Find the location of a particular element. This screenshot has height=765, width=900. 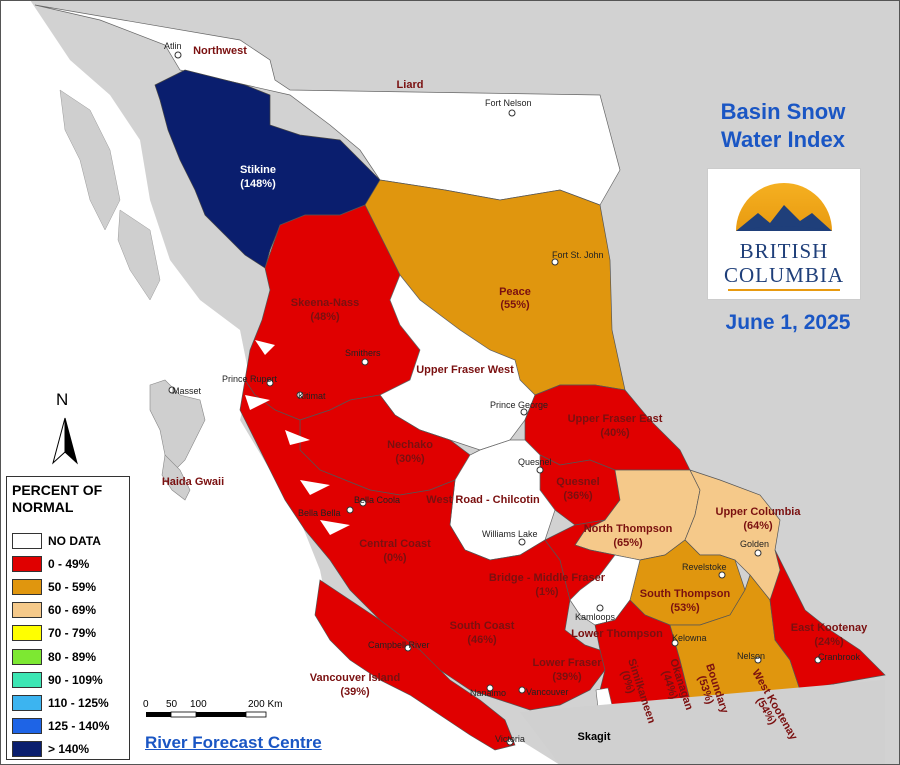

legend-label: > 140% is located at coordinates (69, 749).